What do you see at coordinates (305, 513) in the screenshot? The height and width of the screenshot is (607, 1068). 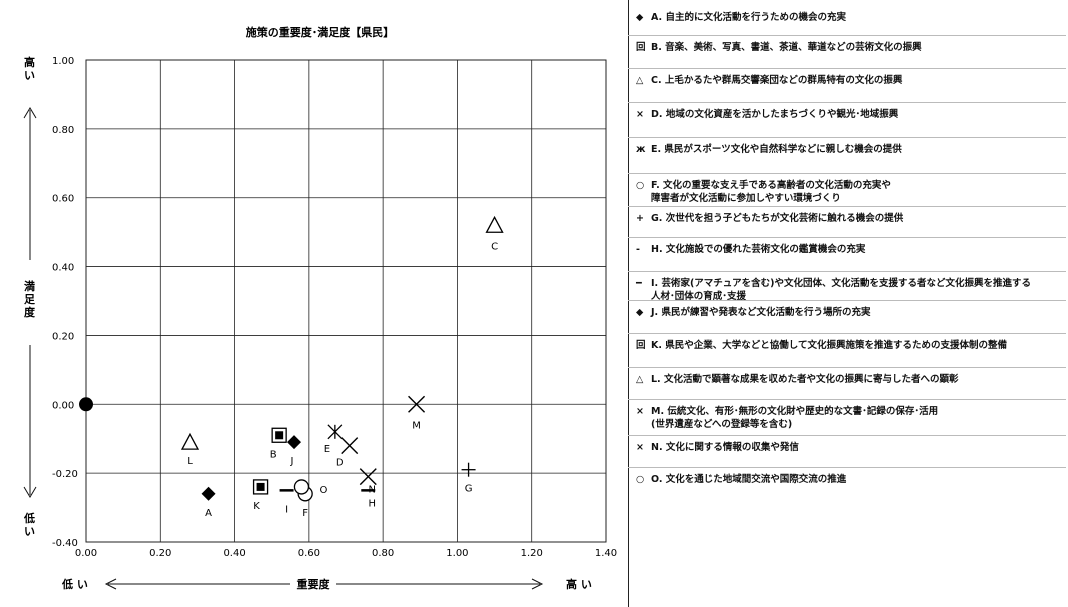 I see `data-label: F` at bounding box center [305, 513].